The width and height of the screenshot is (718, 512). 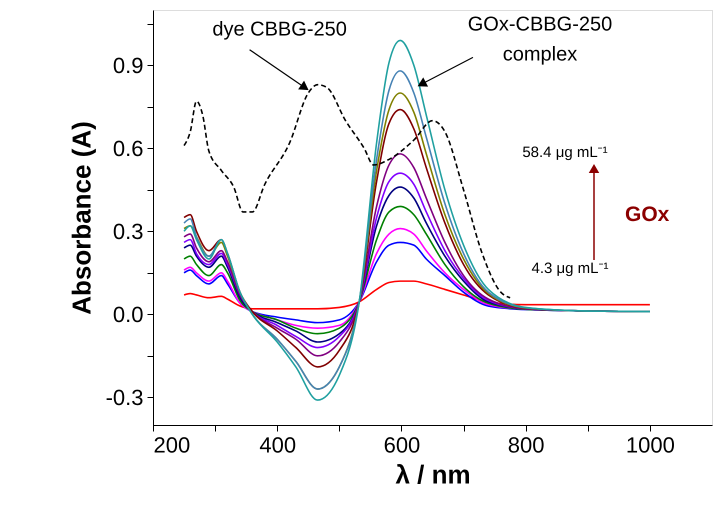 I want to click on x-tick-label: 200, so click(x=172, y=445).